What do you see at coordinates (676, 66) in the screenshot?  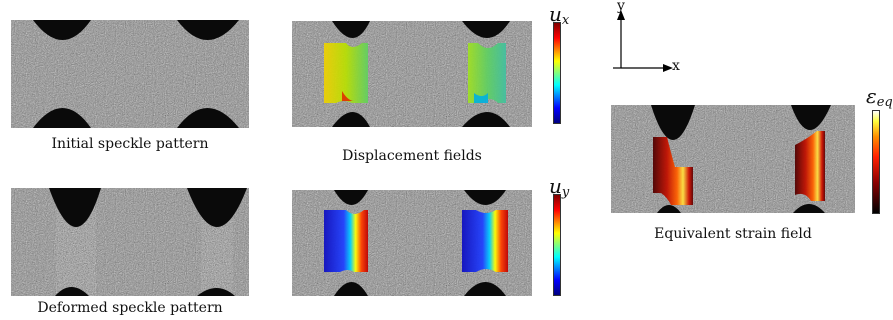 I see `x-axis-label: x` at bounding box center [676, 66].